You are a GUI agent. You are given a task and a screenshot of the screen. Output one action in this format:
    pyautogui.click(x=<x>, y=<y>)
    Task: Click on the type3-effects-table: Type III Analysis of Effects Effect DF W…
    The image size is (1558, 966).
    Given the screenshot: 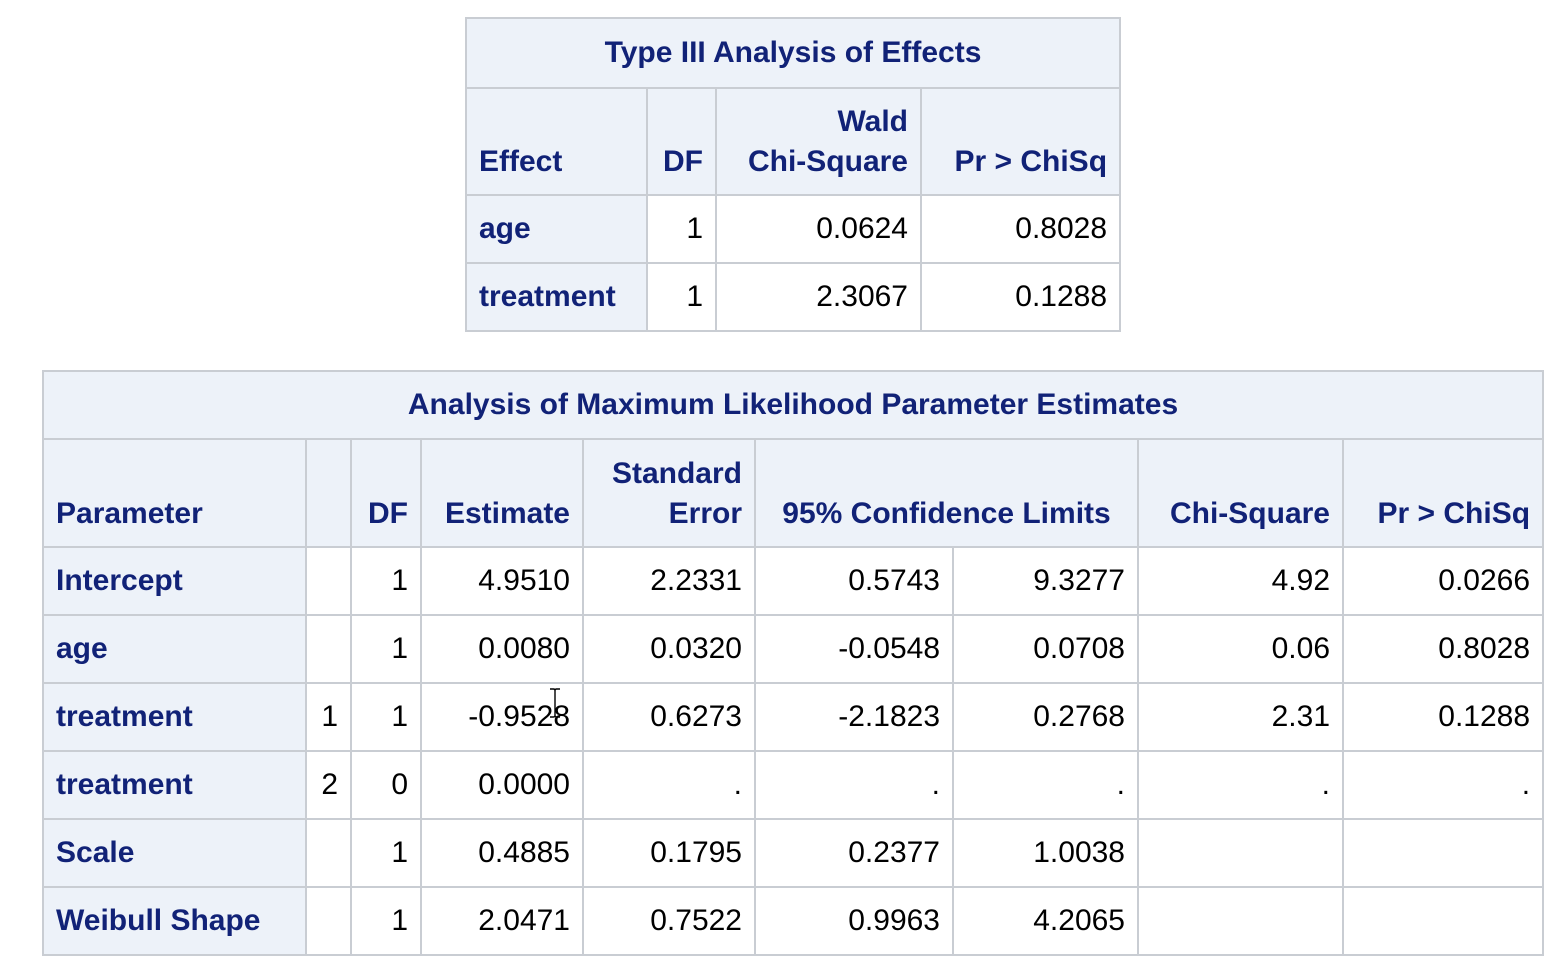 What is the action you would take?
    pyautogui.click(x=793, y=174)
    